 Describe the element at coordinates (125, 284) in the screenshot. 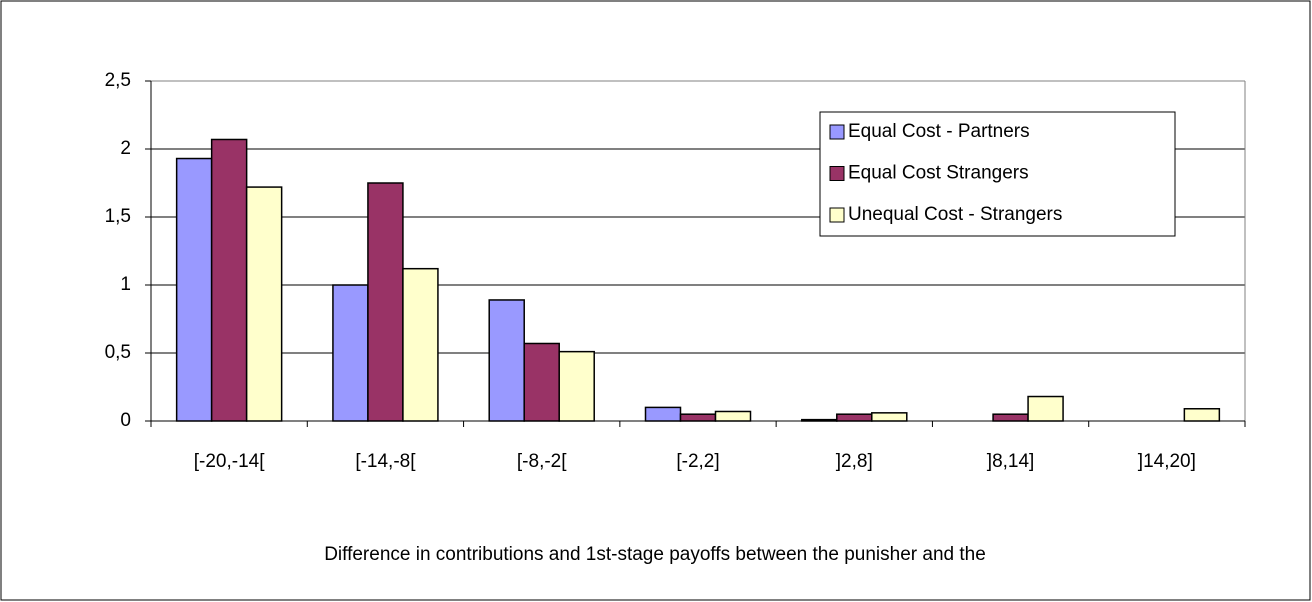

I see `y-tick-label: 1` at that location.